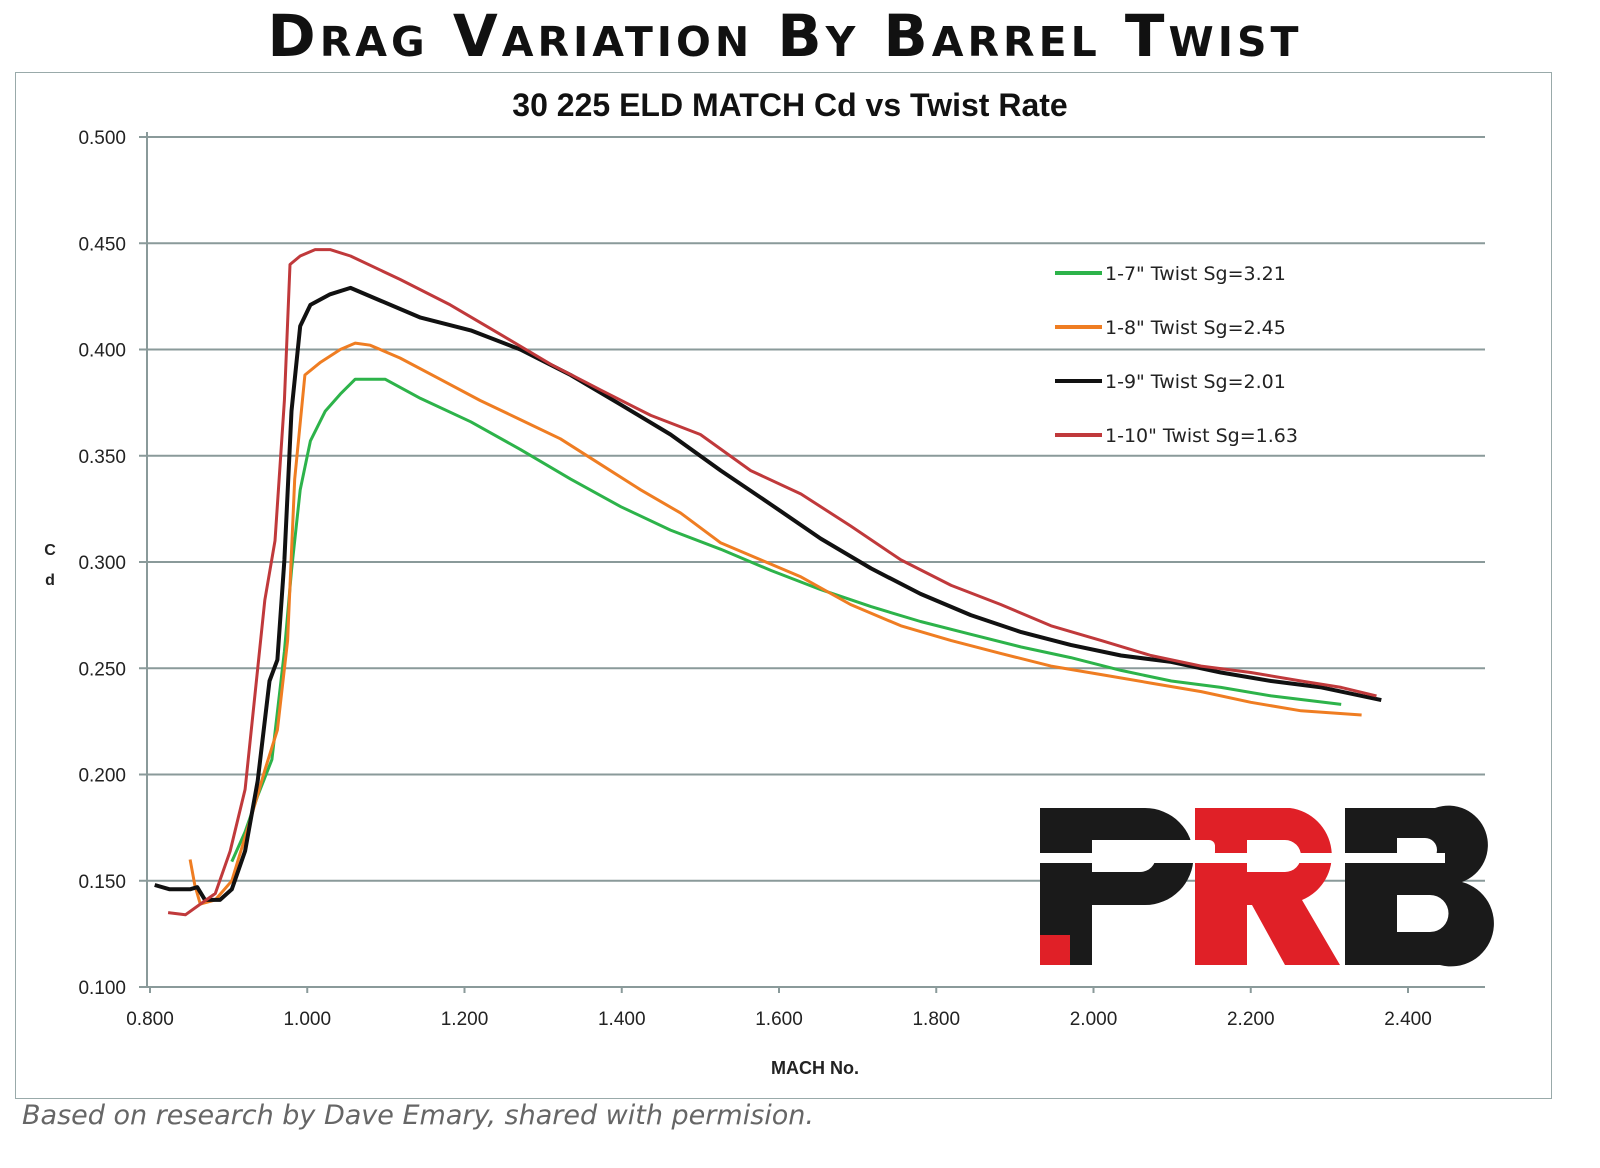 This screenshot has height=1168, width=1600. I want to click on x-tick-label: 1.000, so click(307, 1019).